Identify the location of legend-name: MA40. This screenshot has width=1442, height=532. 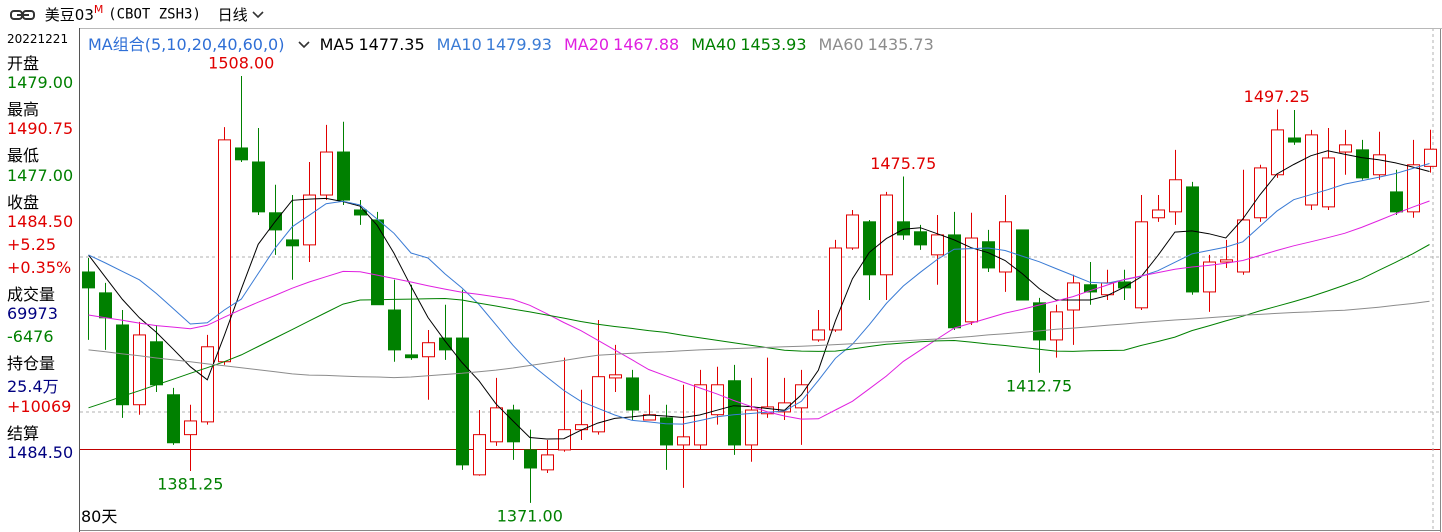
(714, 44).